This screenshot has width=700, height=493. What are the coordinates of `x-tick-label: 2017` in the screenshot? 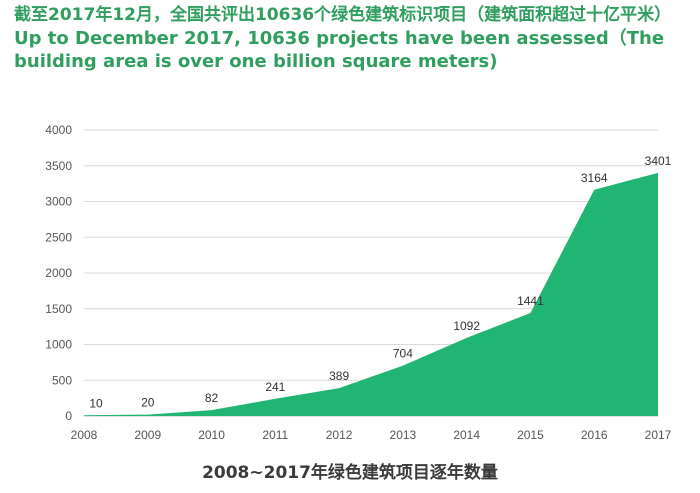 It's located at (658, 435).